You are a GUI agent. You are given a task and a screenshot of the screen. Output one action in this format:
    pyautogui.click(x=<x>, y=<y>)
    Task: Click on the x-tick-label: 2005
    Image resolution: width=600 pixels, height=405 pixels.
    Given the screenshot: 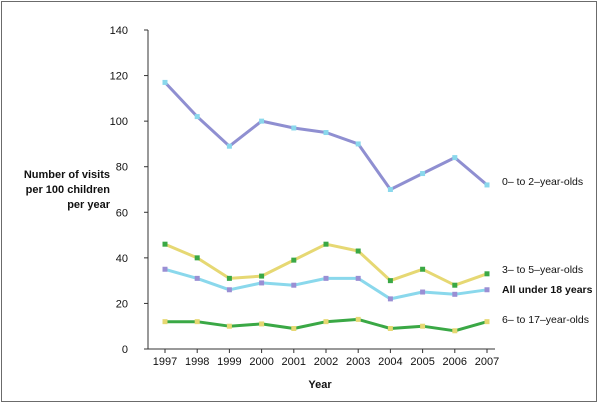 What is the action you would take?
    pyautogui.click(x=422, y=362)
    